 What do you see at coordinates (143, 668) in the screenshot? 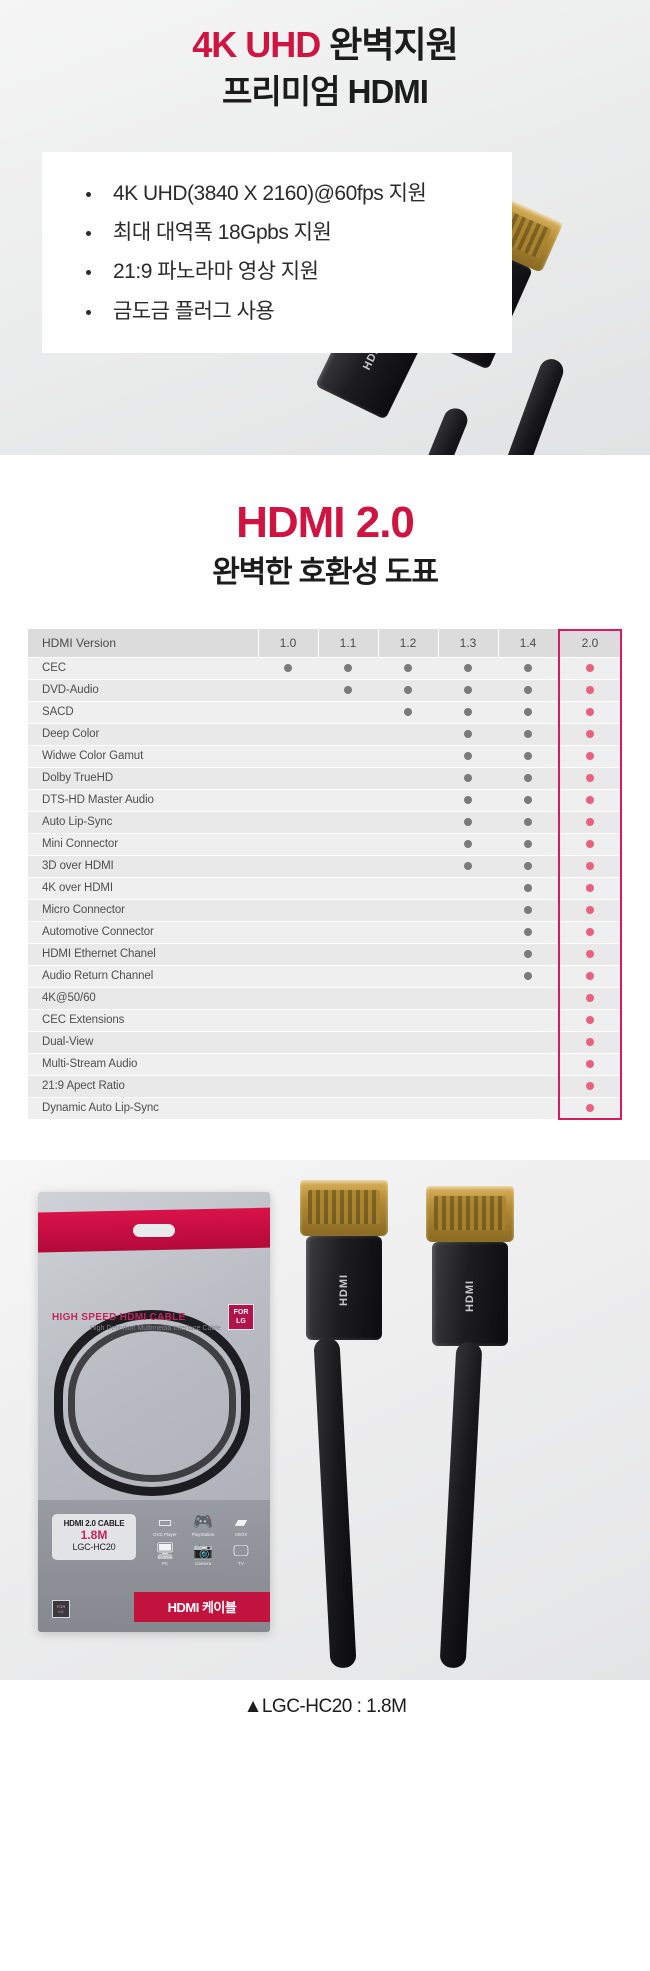
I see `feature-name-cell: CEC` at bounding box center [143, 668].